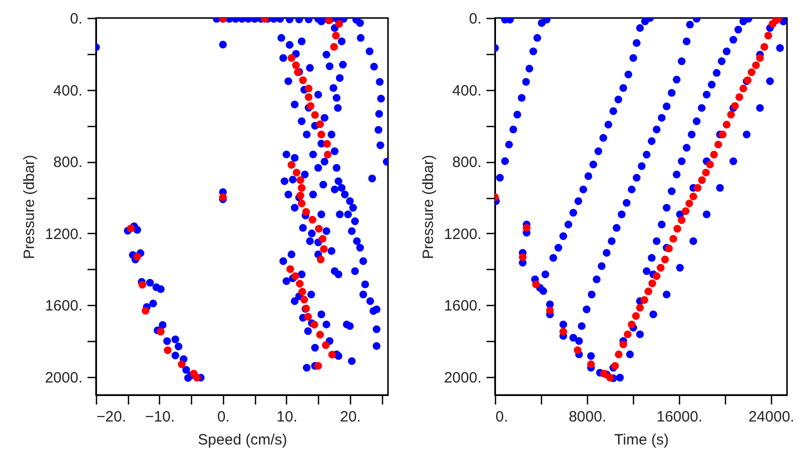 The height and width of the screenshot is (450, 800). Describe the element at coordinates (287, 417) in the screenshot. I see `x-tick-label: 10.` at that location.